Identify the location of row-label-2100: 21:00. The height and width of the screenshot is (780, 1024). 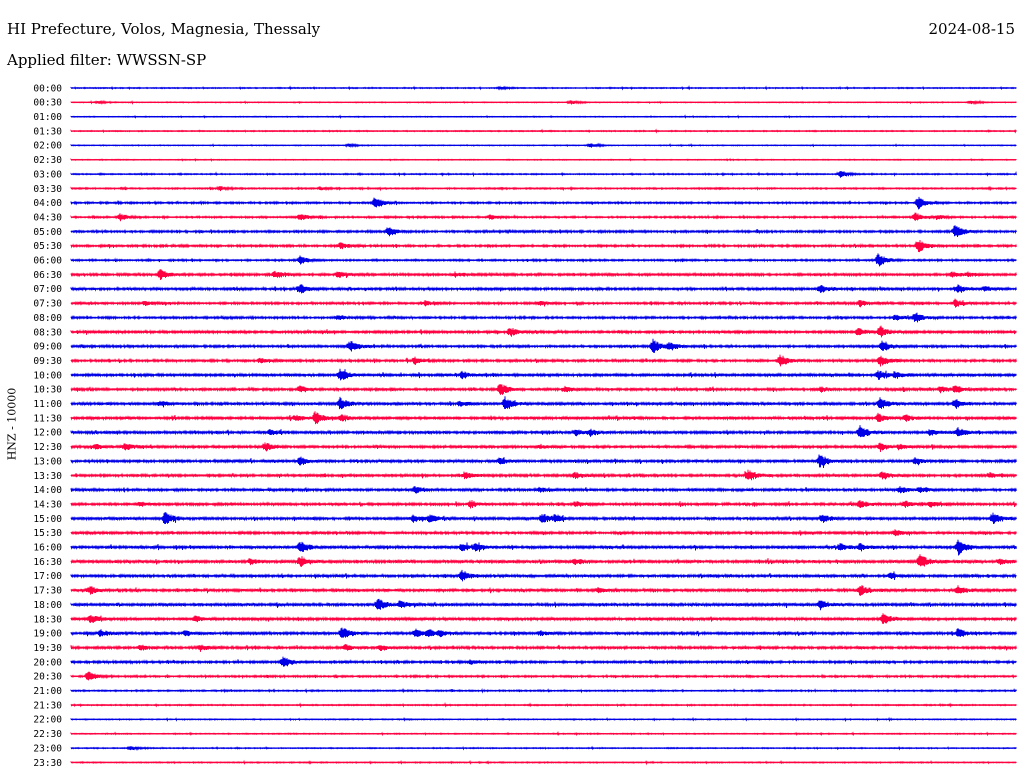
(47, 691).